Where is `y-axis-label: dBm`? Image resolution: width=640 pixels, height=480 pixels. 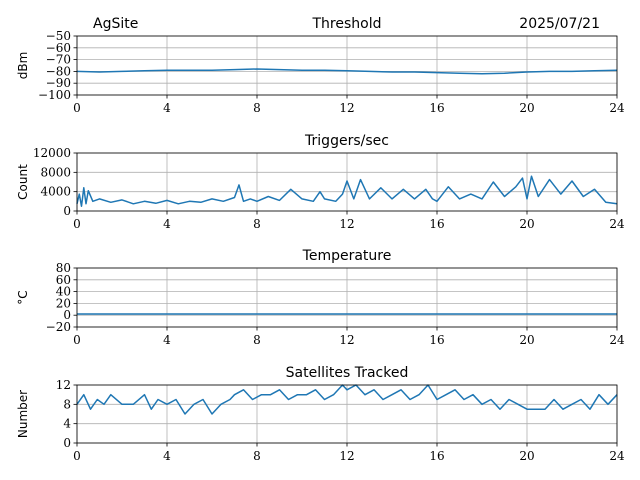
y-axis-label: dBm is located at coordinates (23, 66).